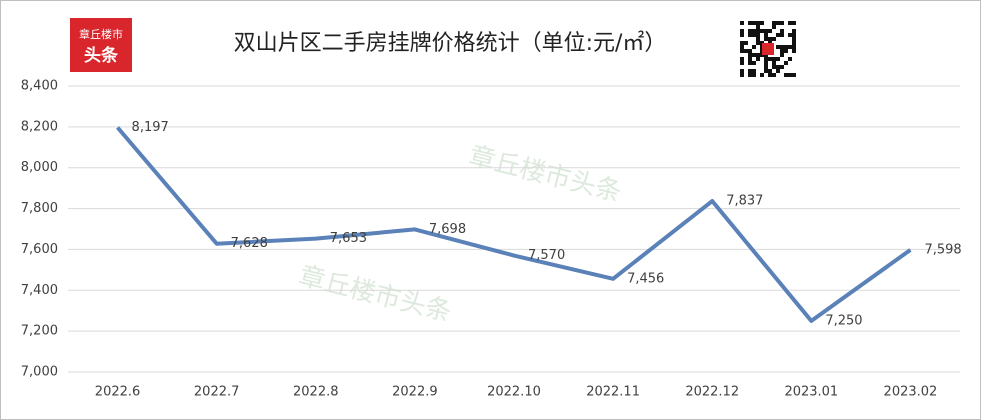  I want to click on logo-text: 头条, so click(101, 55).